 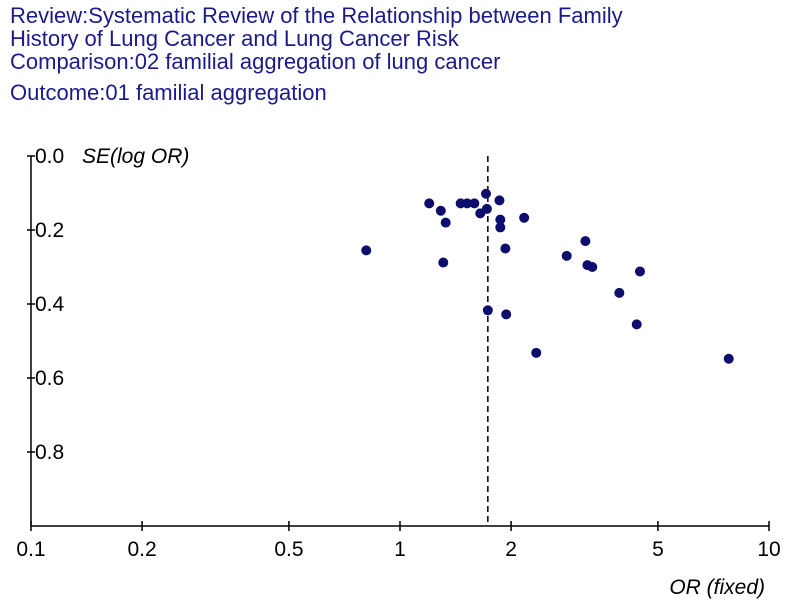 I want to click on outcome-label: Outcome:01 familial aggregation, so click(x=168, y=92).